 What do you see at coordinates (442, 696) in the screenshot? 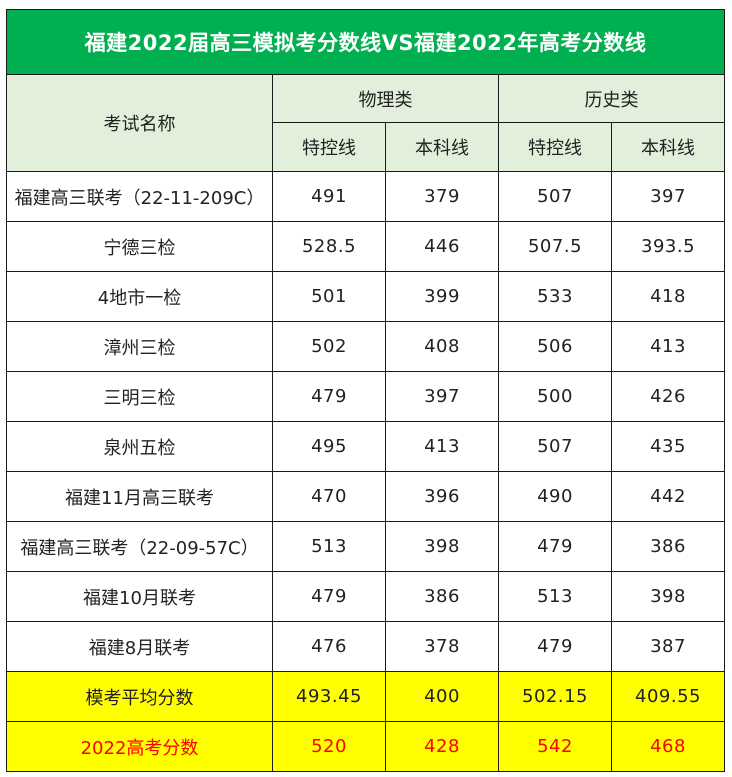
I see `average-physics-undergrad: 400` at bounding box center [442, 696].